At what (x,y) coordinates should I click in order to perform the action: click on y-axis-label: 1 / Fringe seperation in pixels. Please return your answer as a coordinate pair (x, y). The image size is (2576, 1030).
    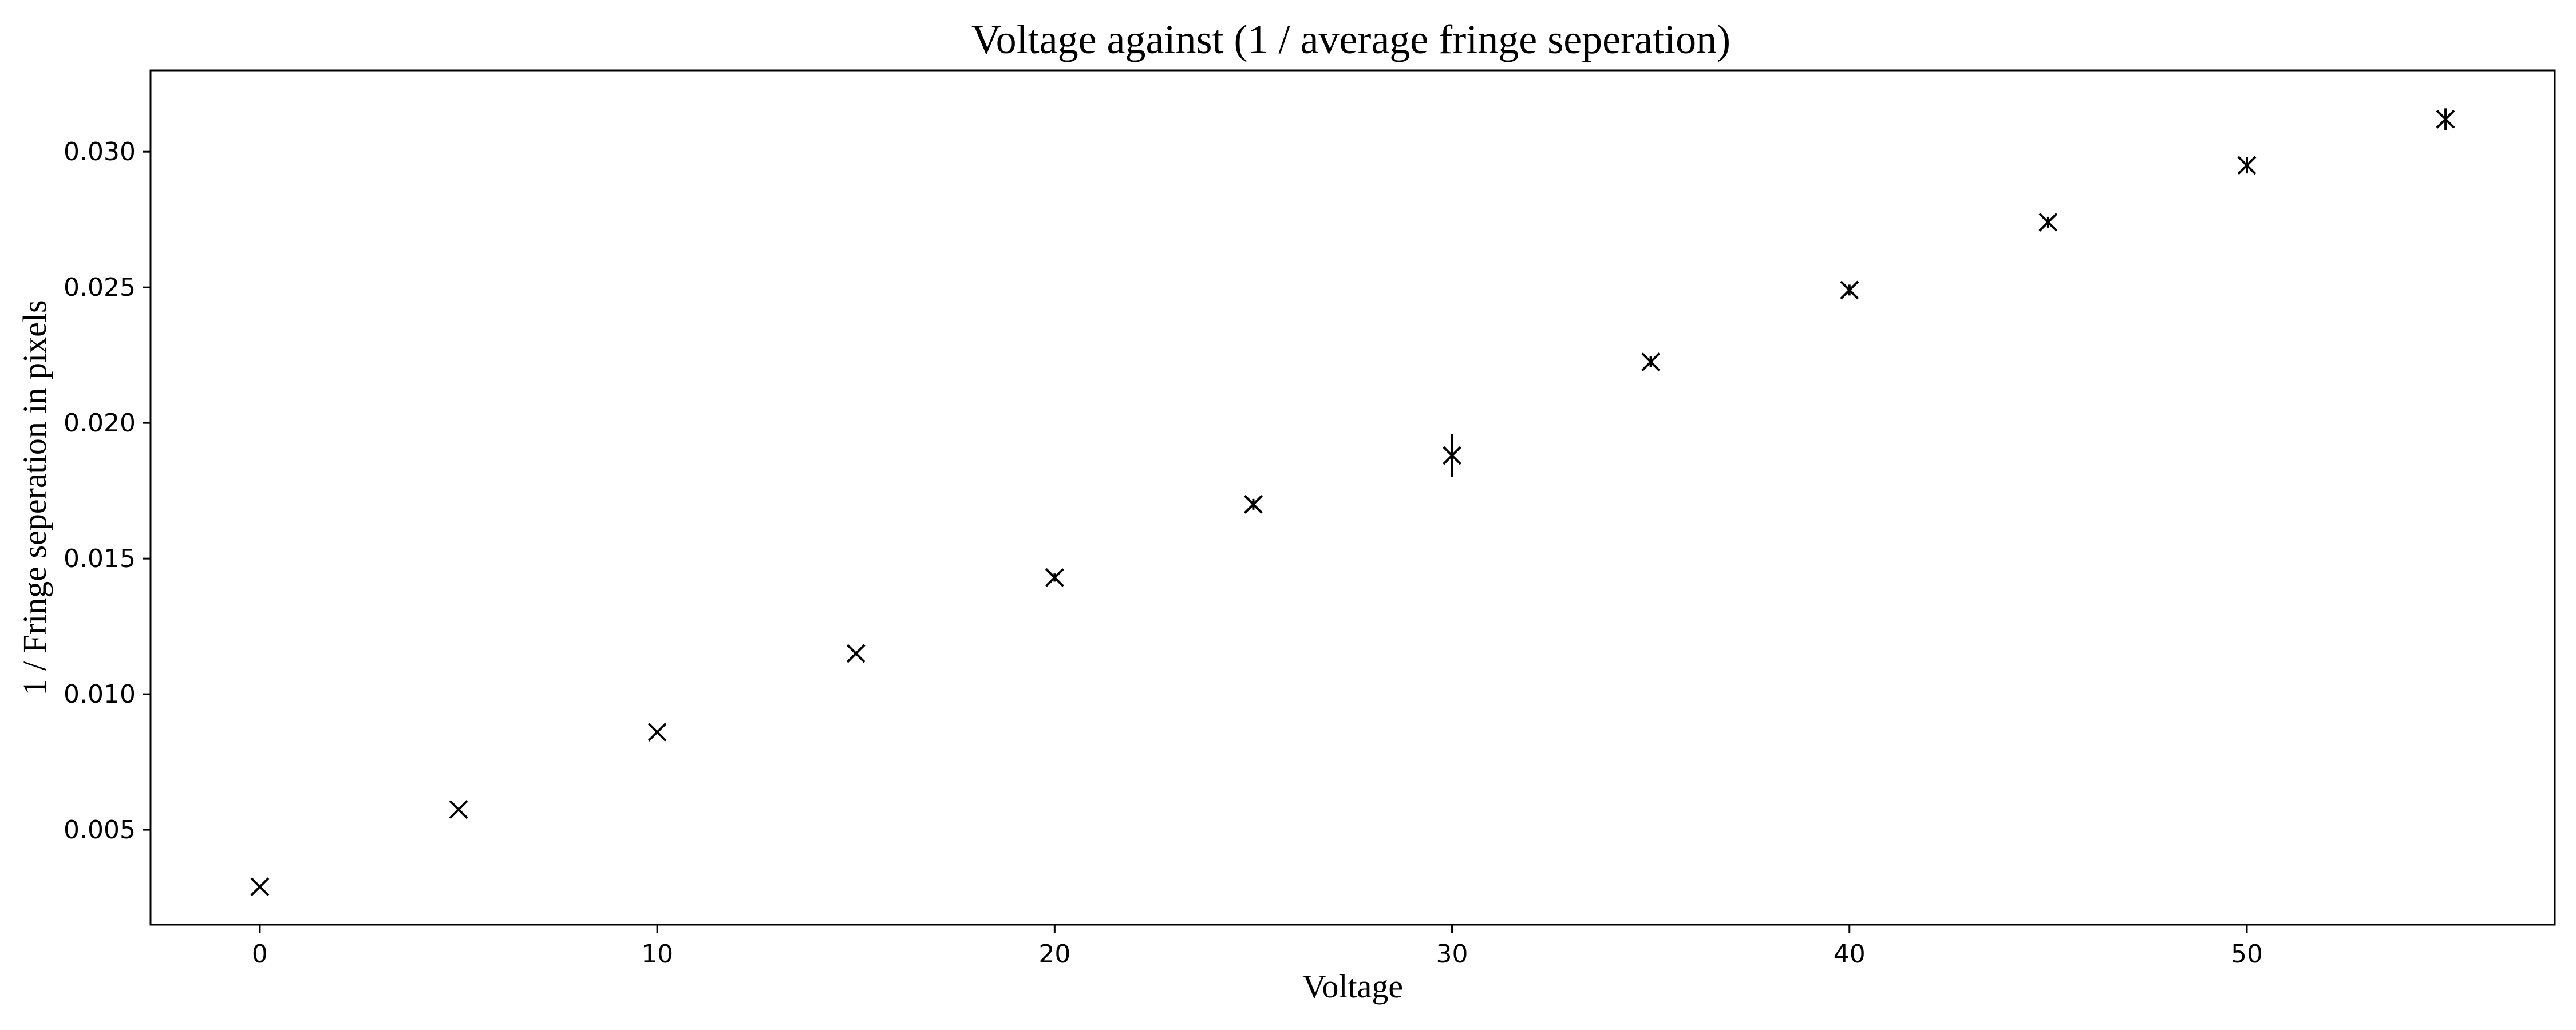
    Looking at the image, I should click on (34, 497).